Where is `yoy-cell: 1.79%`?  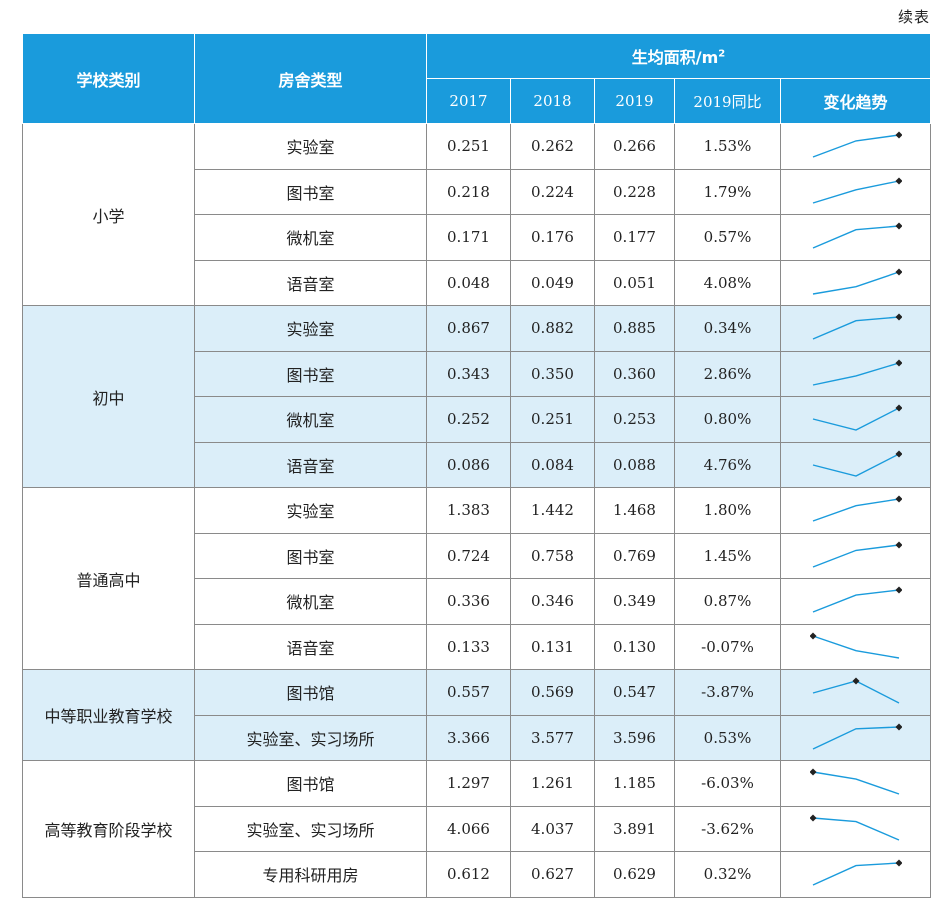
yoy-cell: 1.79% is located at coordinates (727, 191).